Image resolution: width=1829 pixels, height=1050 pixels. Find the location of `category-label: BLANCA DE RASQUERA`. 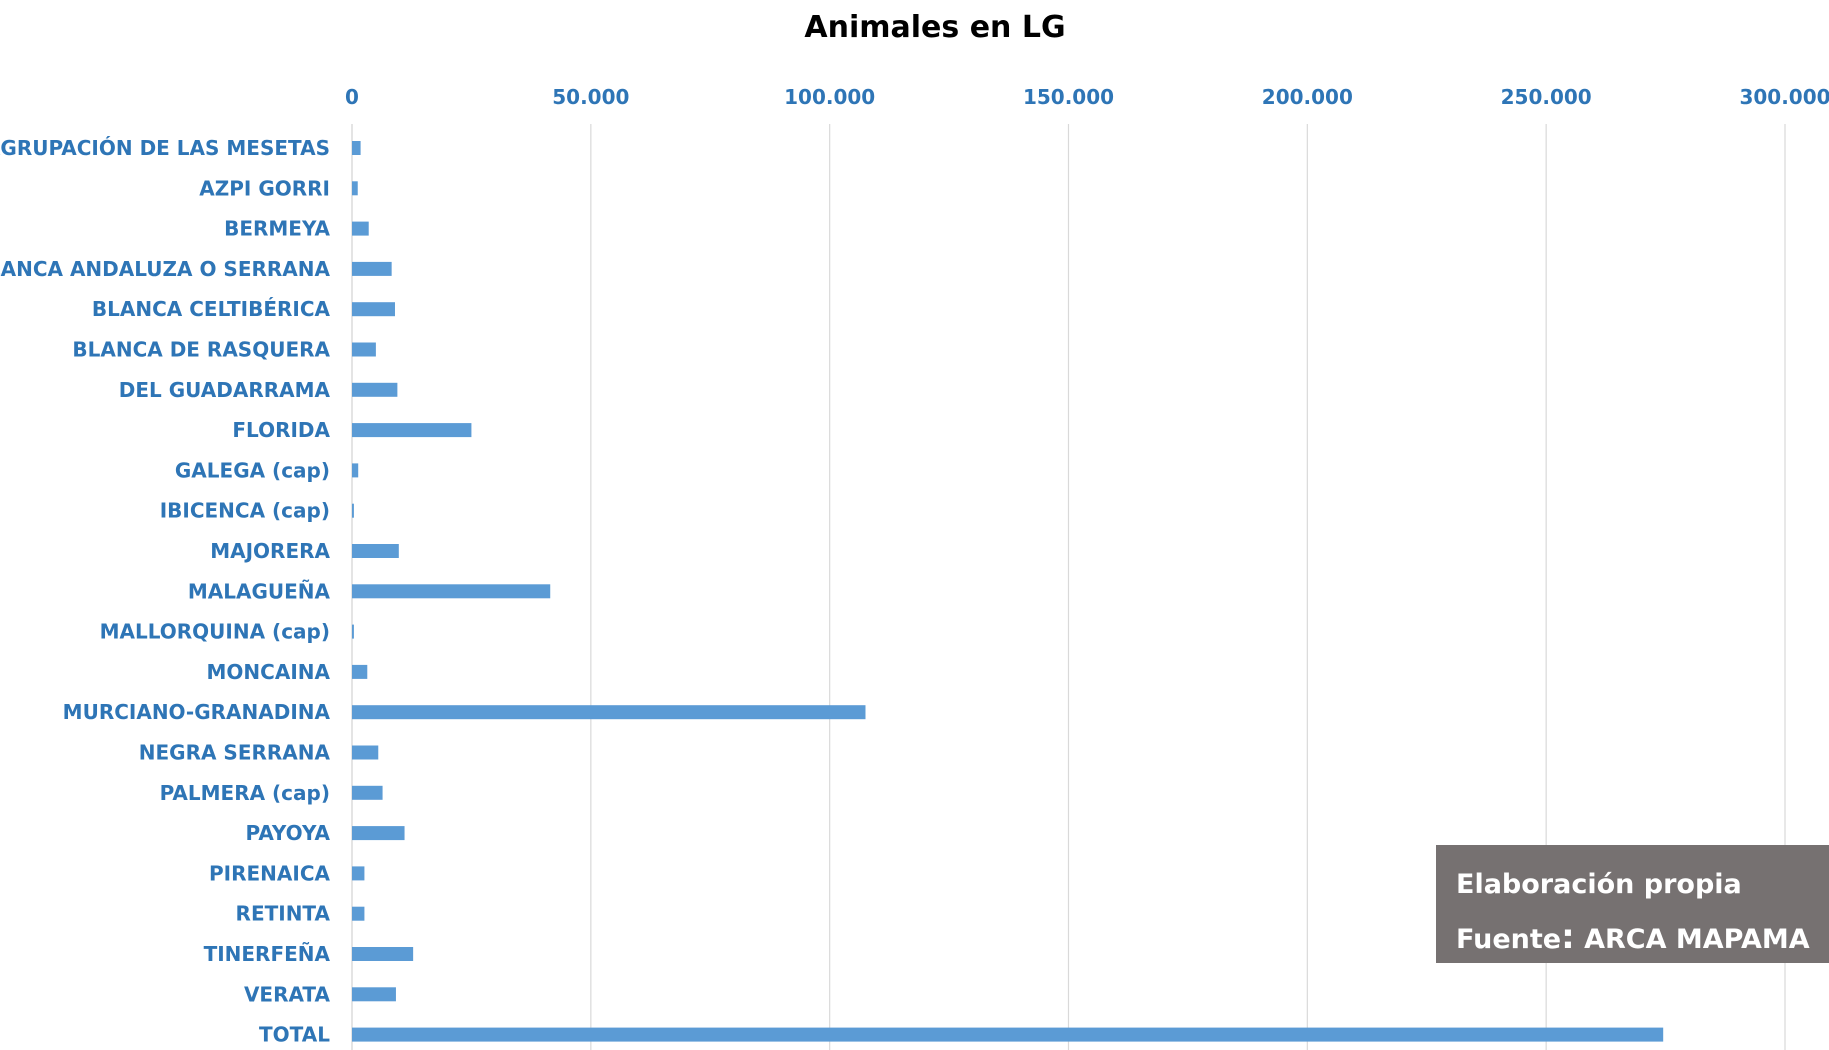

category-label: BLANCA DE RASQUERA is located at coordinates (201, 350).